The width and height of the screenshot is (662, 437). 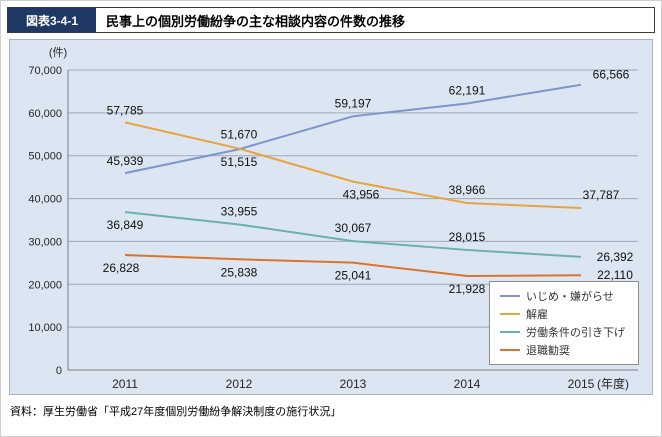 What do you see at coordinates (125, 225) in the screenshot?
I see `data-label: 36,849` at bounding box center [125, 225].